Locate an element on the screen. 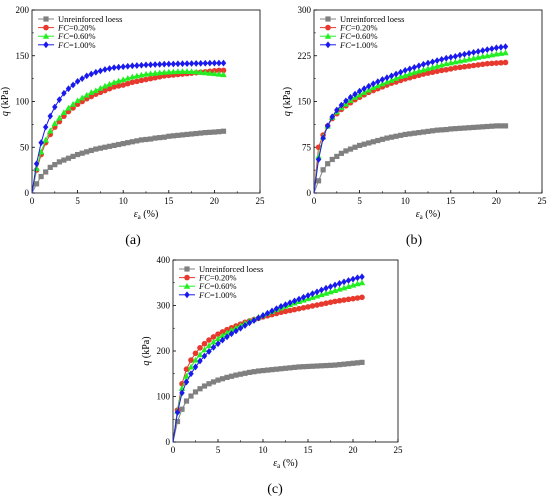 The height and width of the screenshot is (499, 550). y-tick-label: 200 is located at coordinates (23, 10).